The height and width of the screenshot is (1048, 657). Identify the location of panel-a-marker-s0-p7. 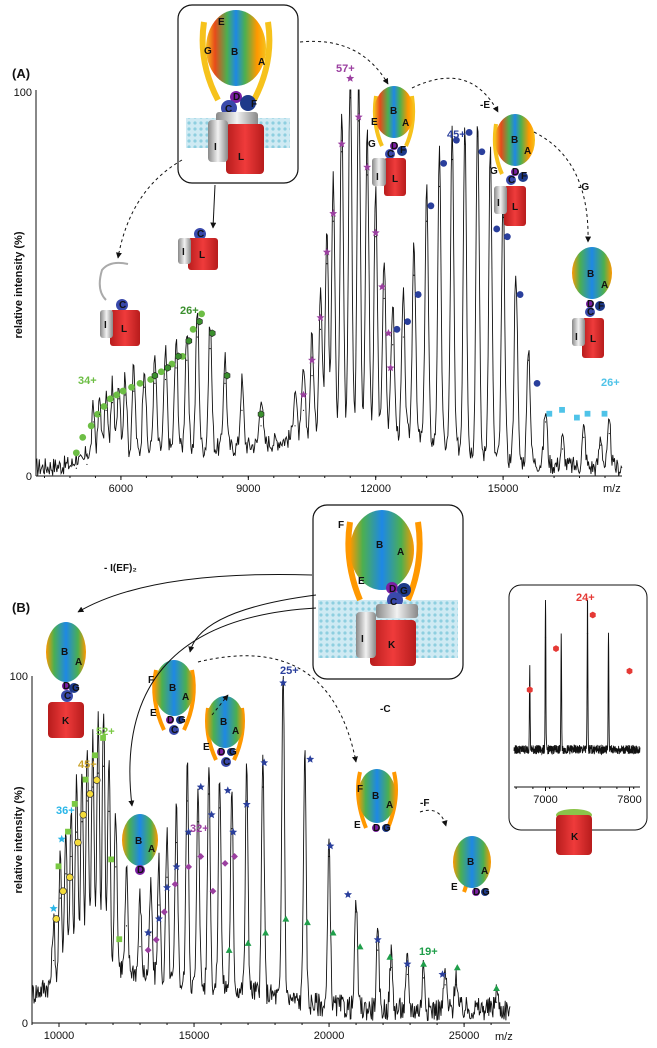
(123, 391).